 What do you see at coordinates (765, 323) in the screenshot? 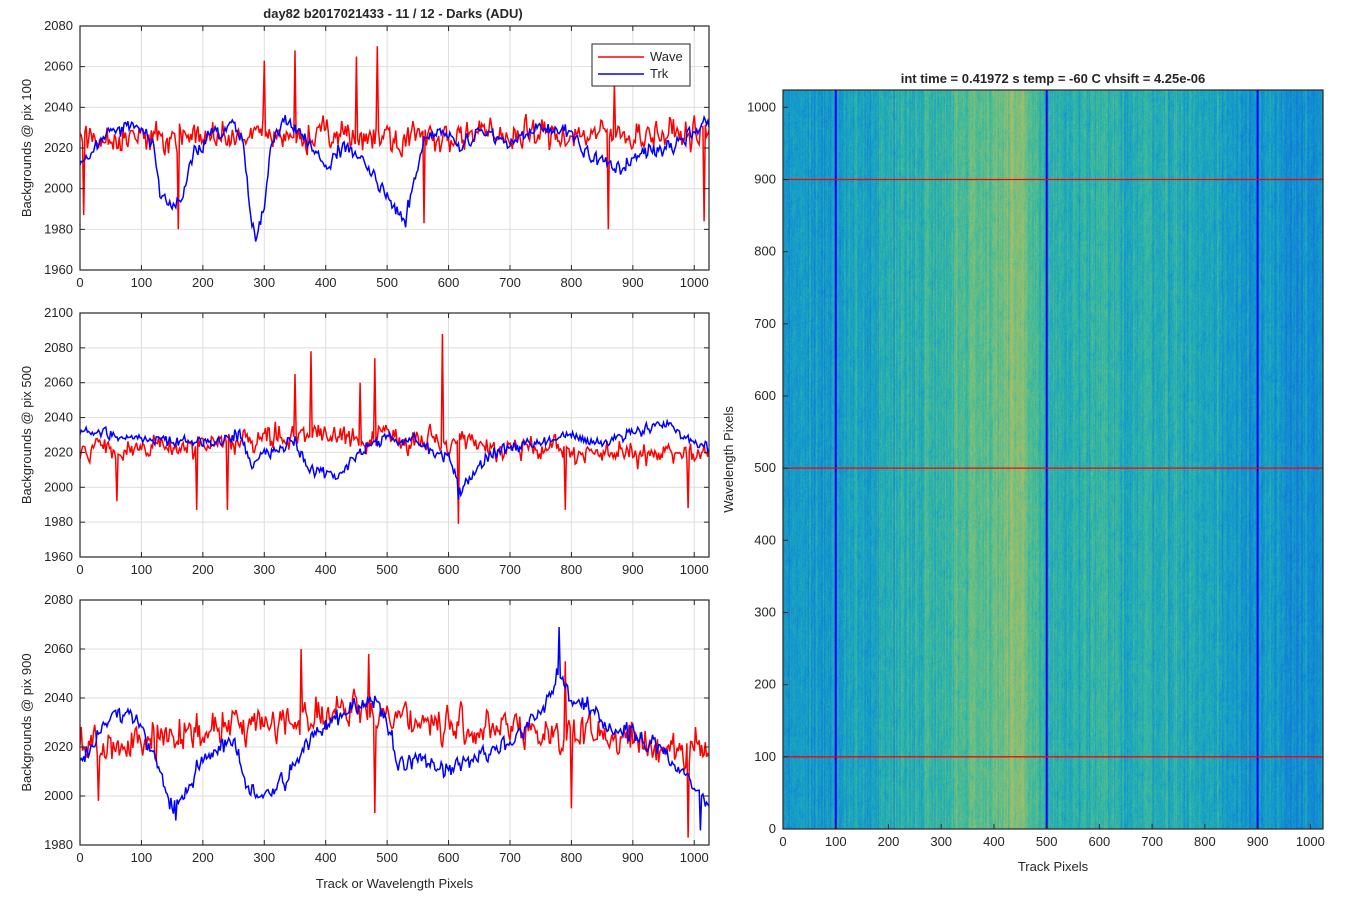
I see `y-tick-label: 700` at bounding box center [765, 323].